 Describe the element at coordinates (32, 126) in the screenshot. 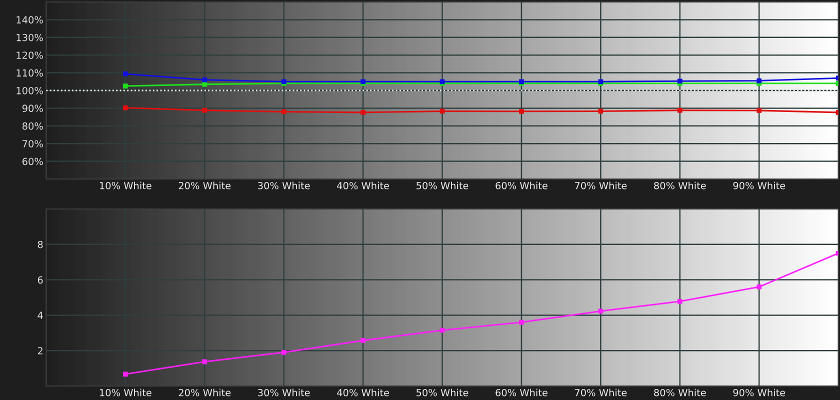

I see `y-tick-label: 80%` at that location.